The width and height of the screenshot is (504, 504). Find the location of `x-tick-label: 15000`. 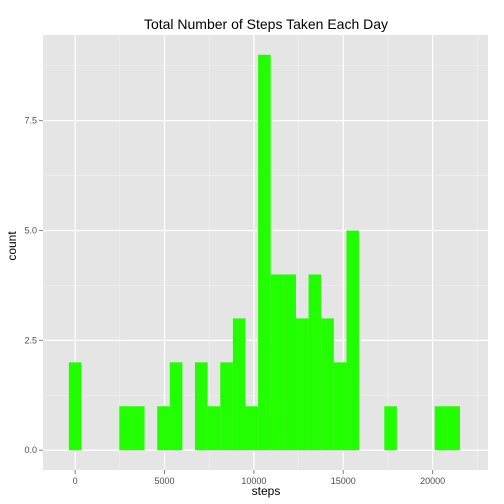

x-tick-label: 15000 is located at coordinates (343, 481).